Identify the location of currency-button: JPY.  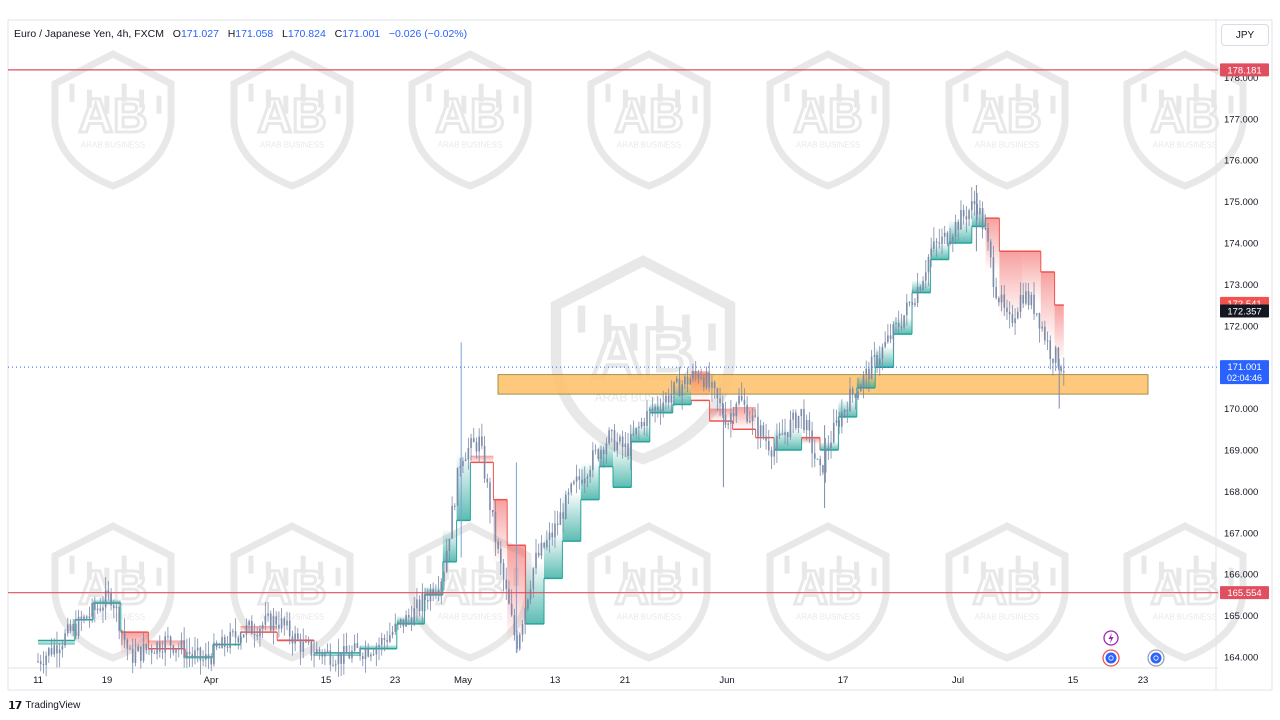
(1245, 35).